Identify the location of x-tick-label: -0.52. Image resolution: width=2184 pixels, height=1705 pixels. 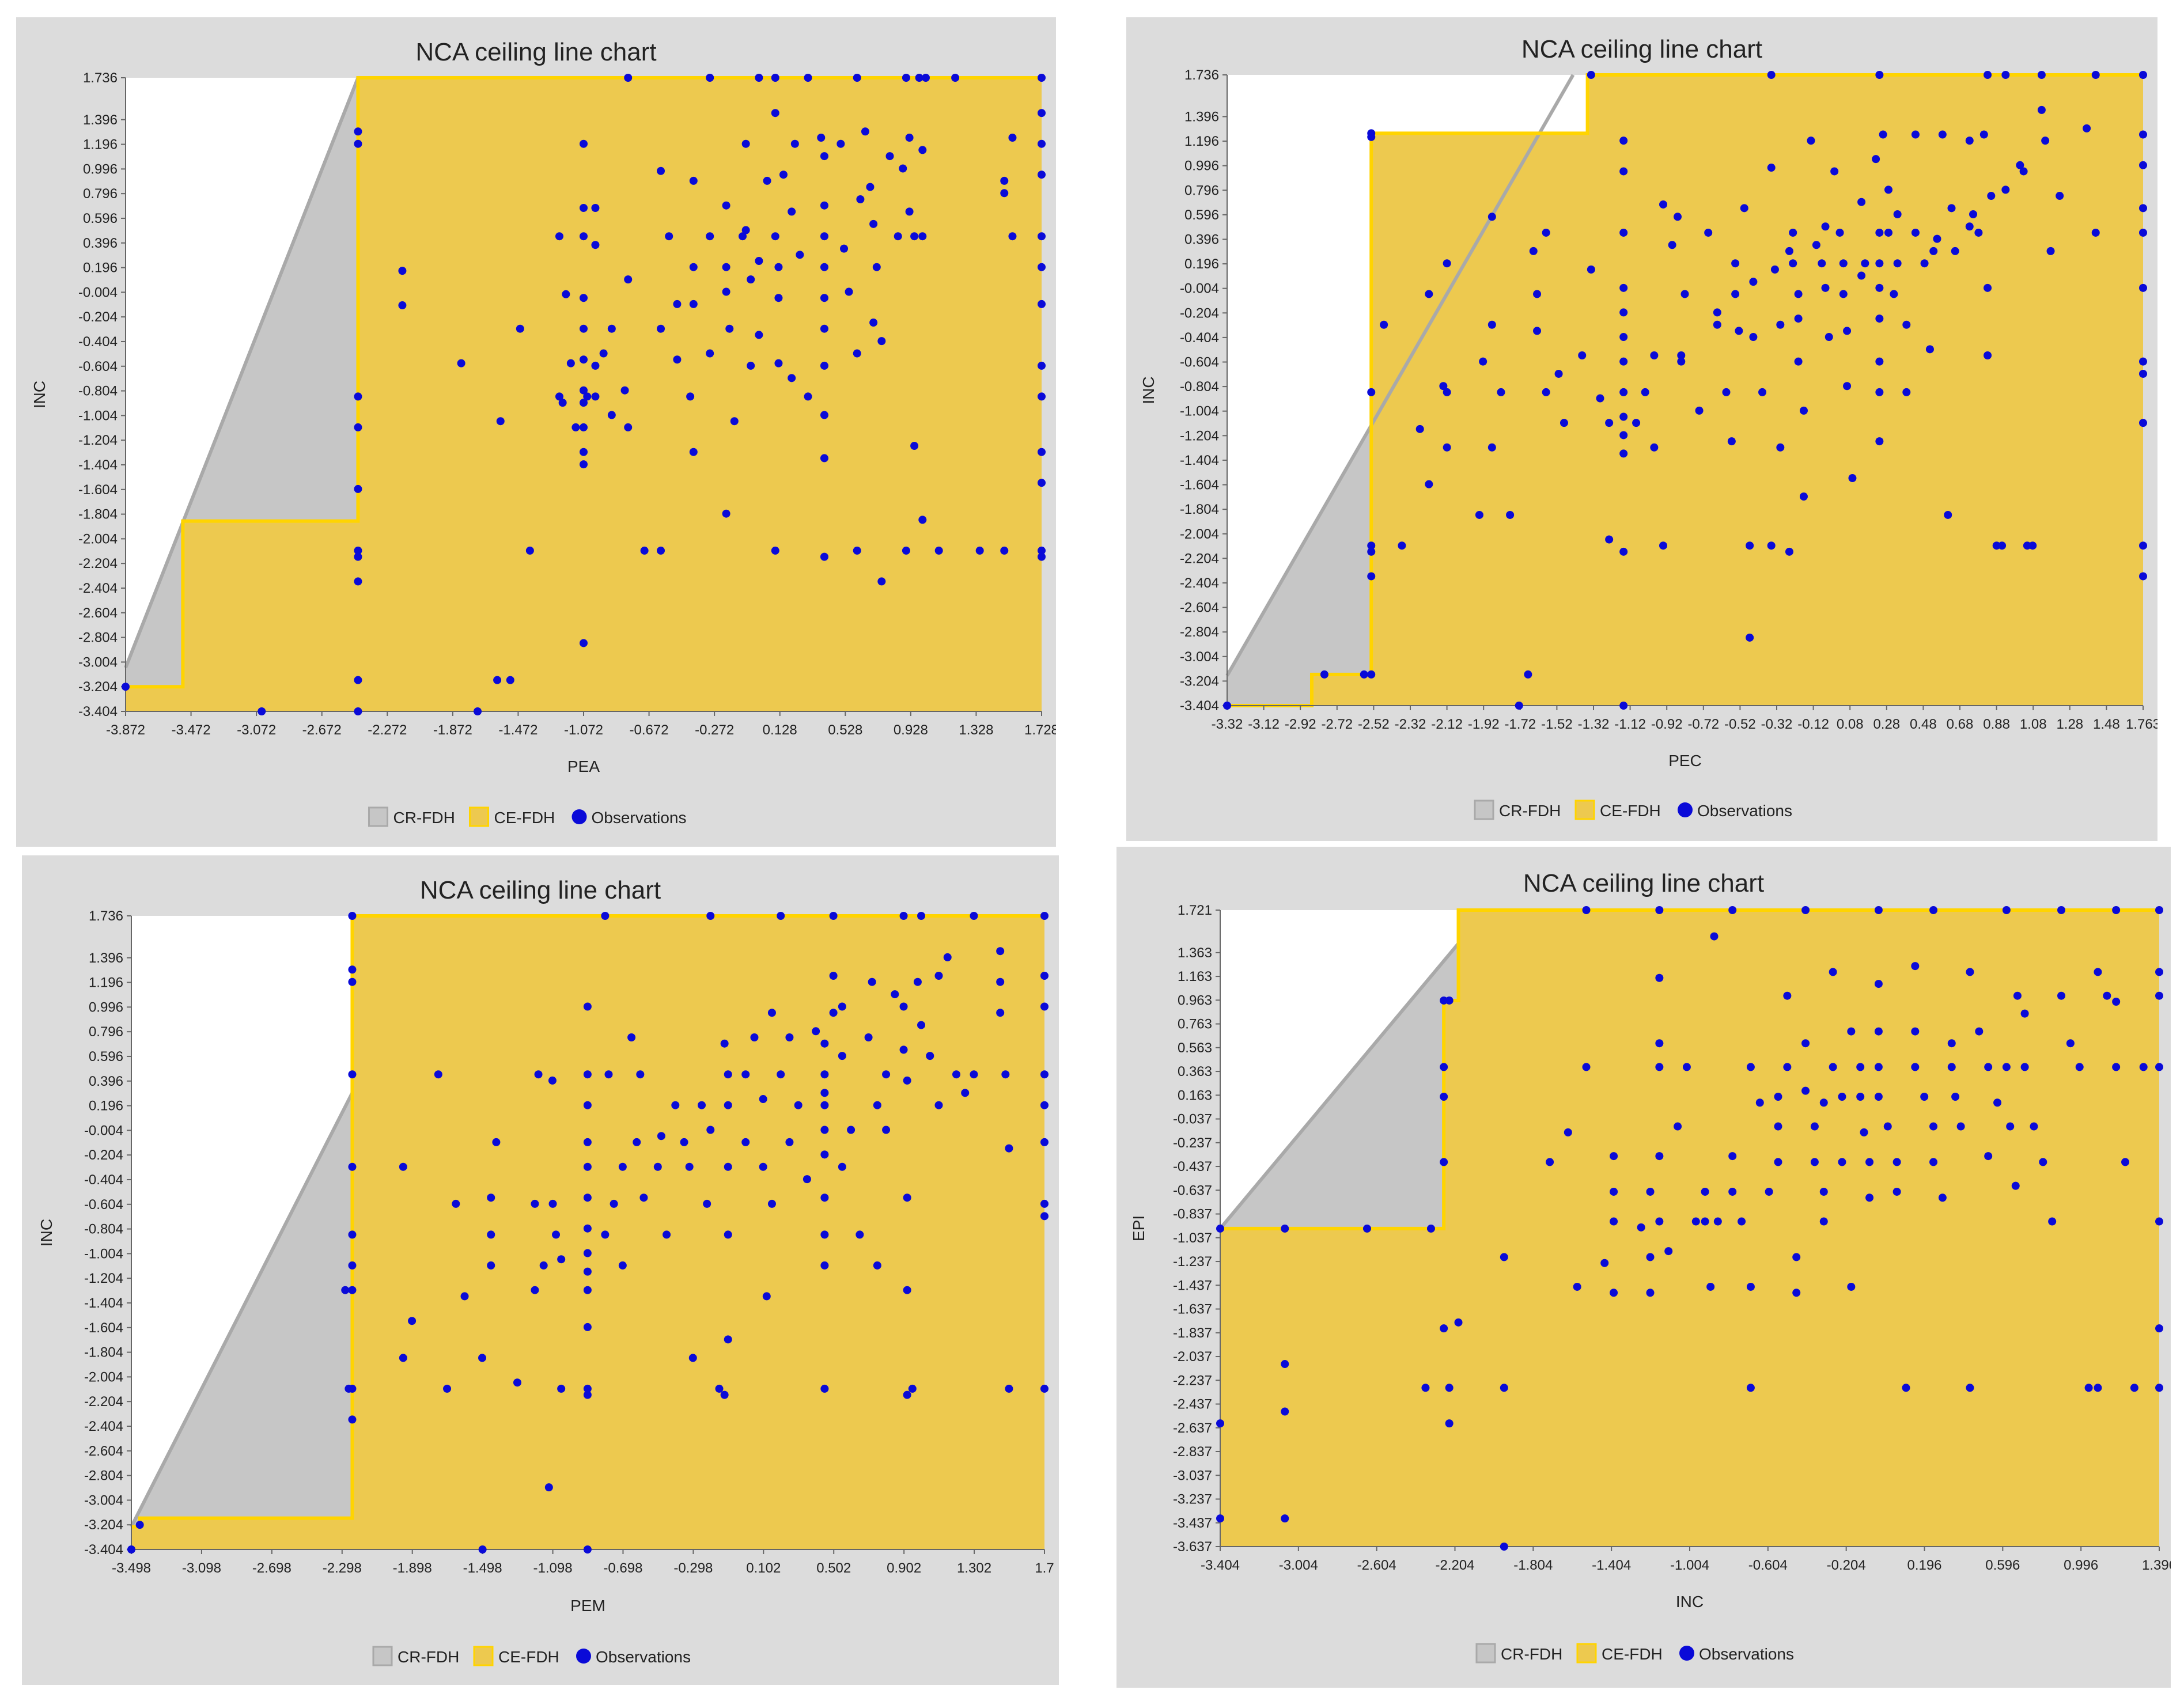
(1740, 724).